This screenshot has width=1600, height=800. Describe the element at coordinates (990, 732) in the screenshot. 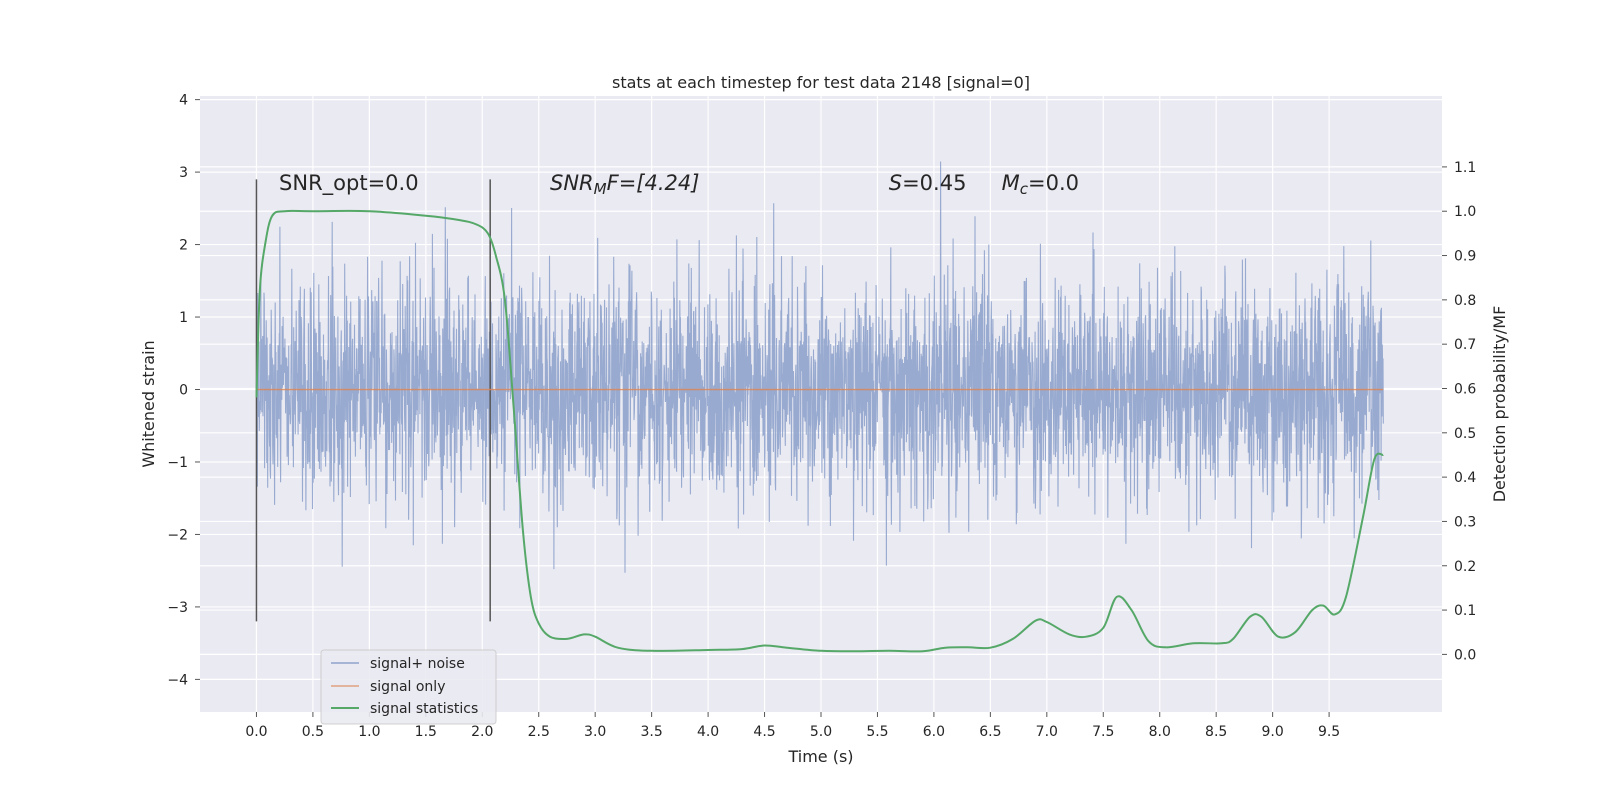

I see `x-tick-label: 6.5` at that location.